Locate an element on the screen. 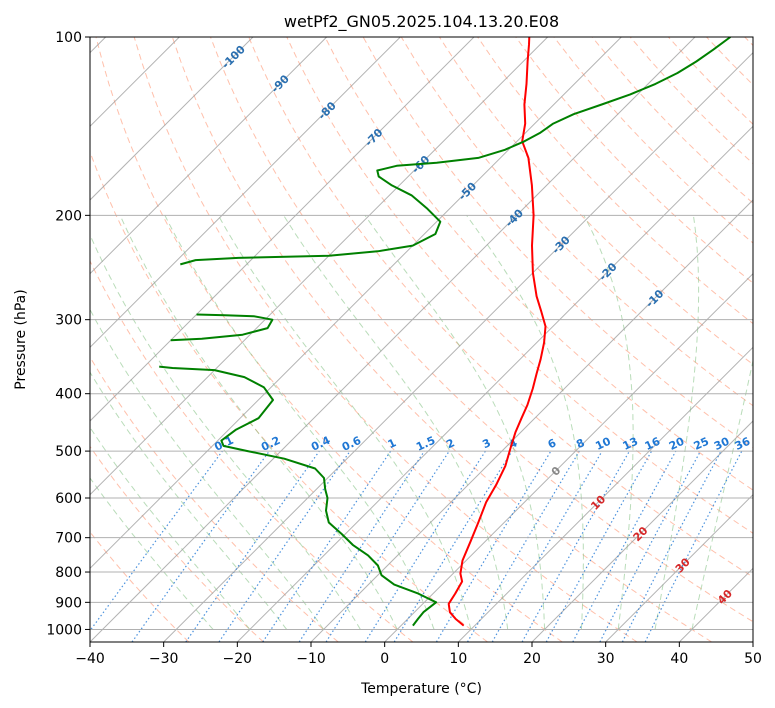  mixing-ratio-label: 2 is located at coordinates (450, 443).